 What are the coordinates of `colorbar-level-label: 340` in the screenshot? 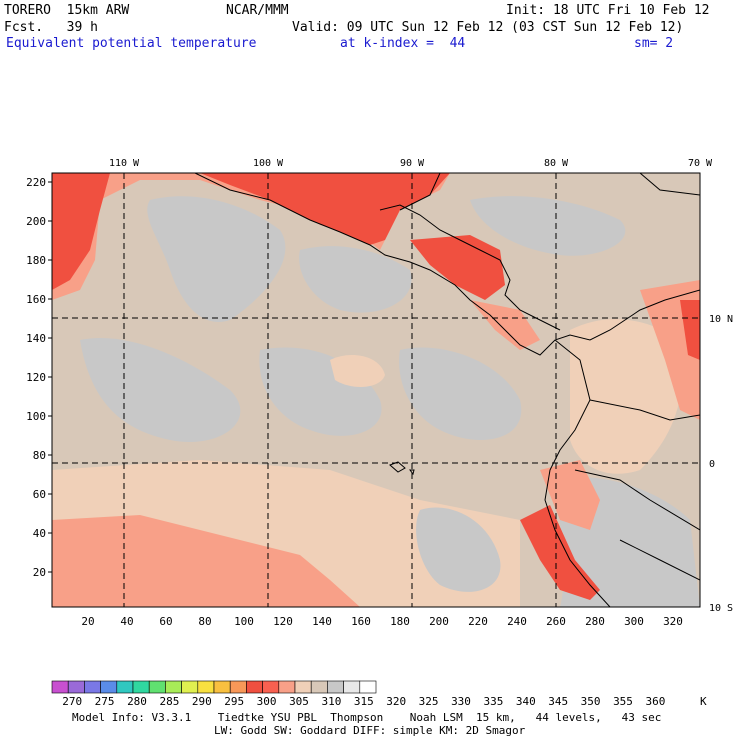 It's located at (526, 701).